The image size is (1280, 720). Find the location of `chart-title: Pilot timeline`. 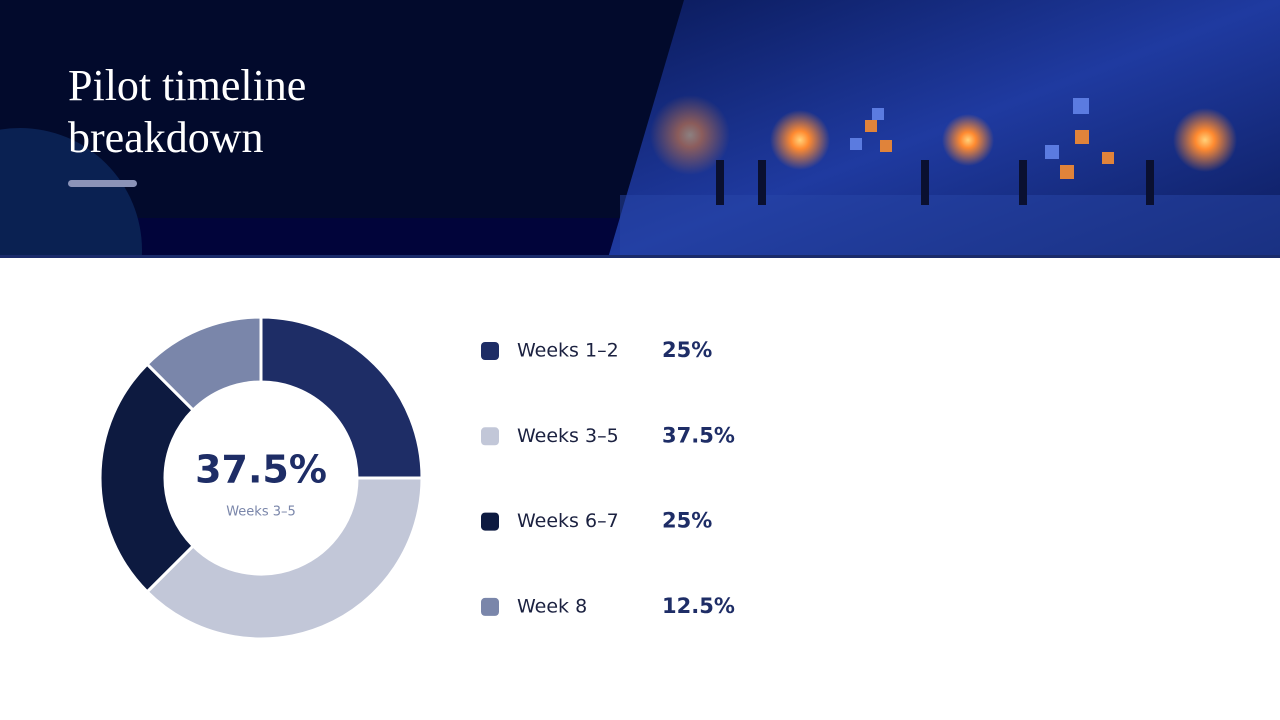

chart-title: Pilot timeline is located at coordinates (187, 85).